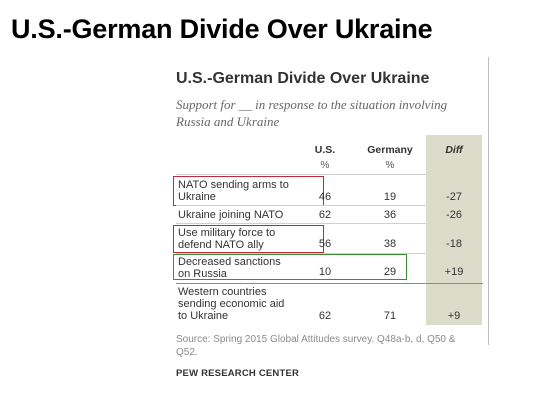 This screenshot has height=418, width=557. What do you see at coordinates (390, 215) in the screenshot?
I see `cell-germany: 36` at bounding box center [390, 215].